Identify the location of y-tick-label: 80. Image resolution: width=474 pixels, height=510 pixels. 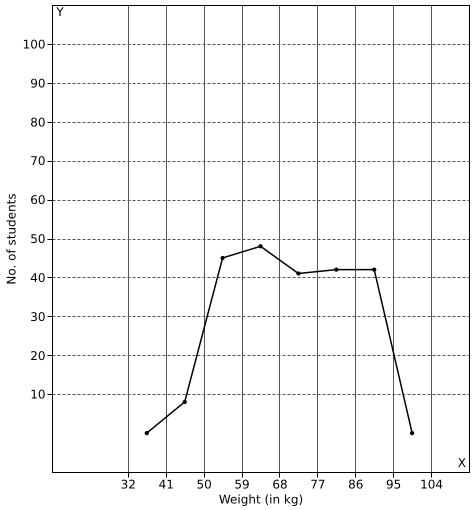
(38, 122).